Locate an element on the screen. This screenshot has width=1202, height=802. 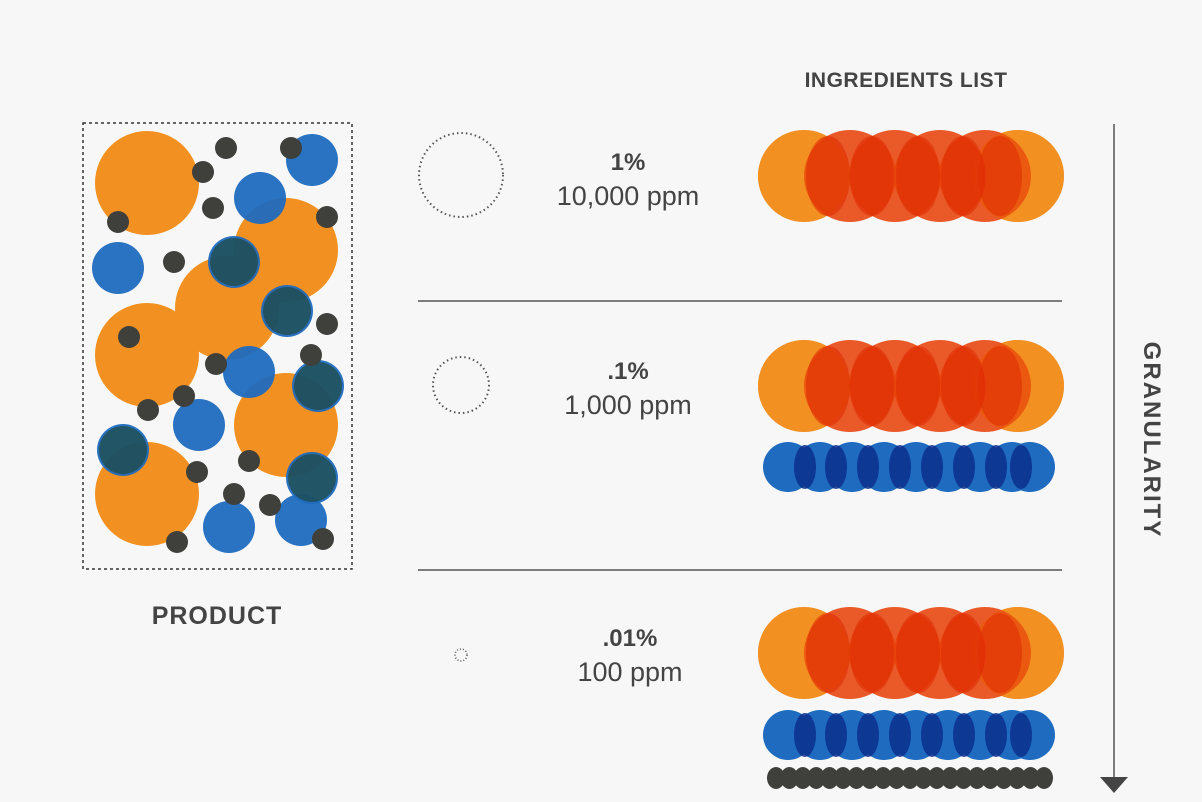
granularity-label: GRANULARITY is located at coordinates (1151, 440).